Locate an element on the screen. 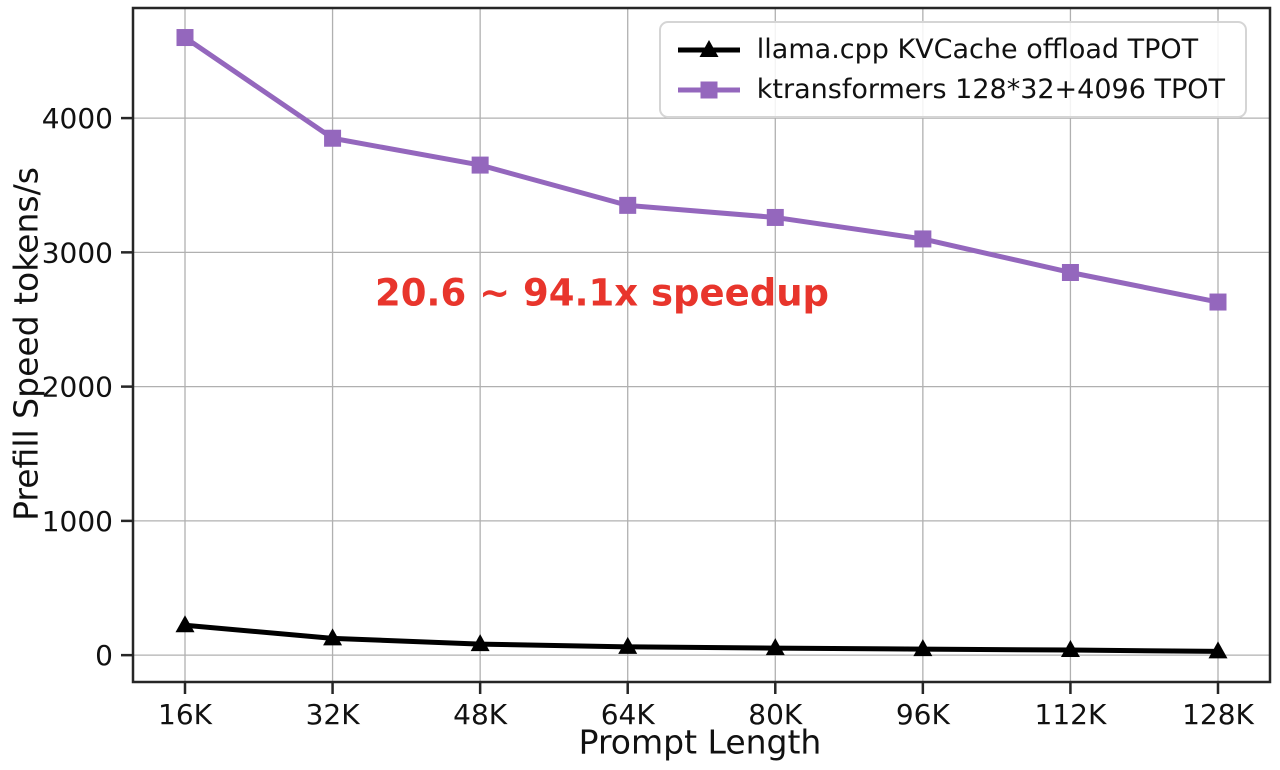  x-tick-label: 128K is located at coordinates (1218, 714).